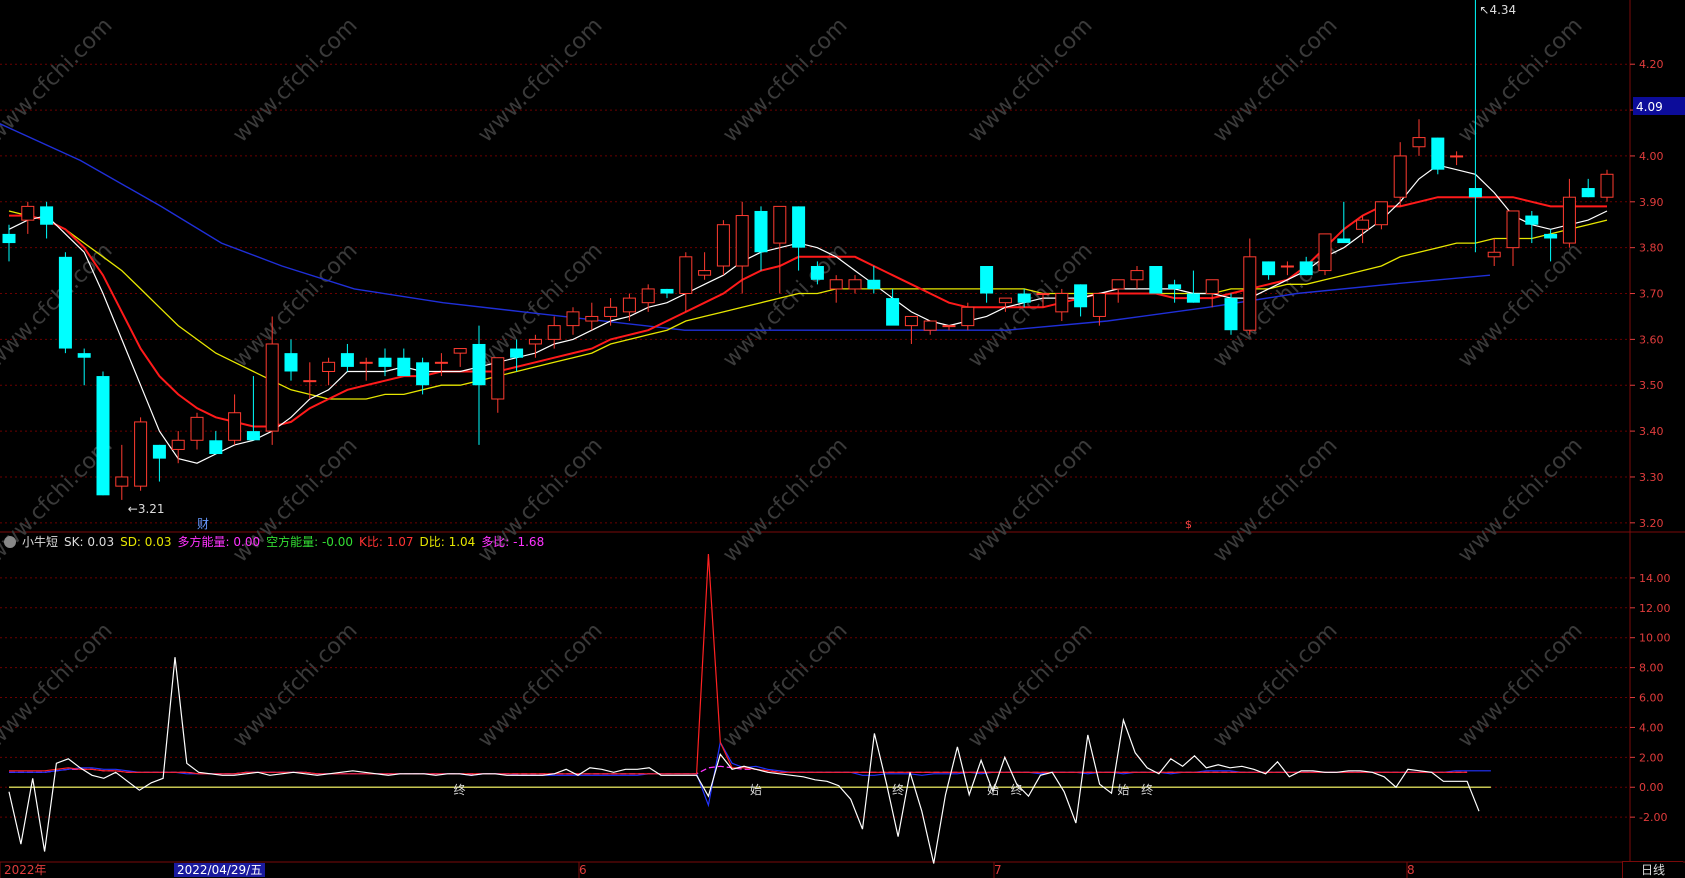 The image size is (1685, 878). Describe the element at coordinates (10, 542) in the screenshot. I see `indicator-toggle-icon` at that location.